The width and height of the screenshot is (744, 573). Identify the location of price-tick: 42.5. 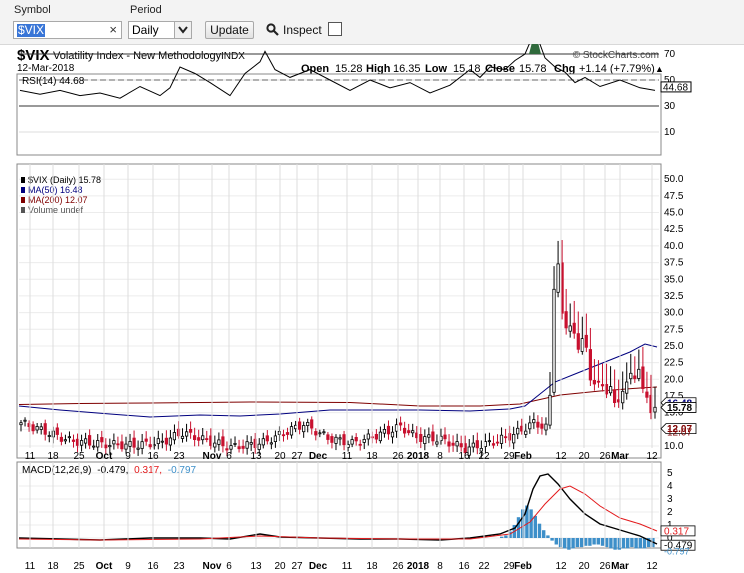
(674, 229).